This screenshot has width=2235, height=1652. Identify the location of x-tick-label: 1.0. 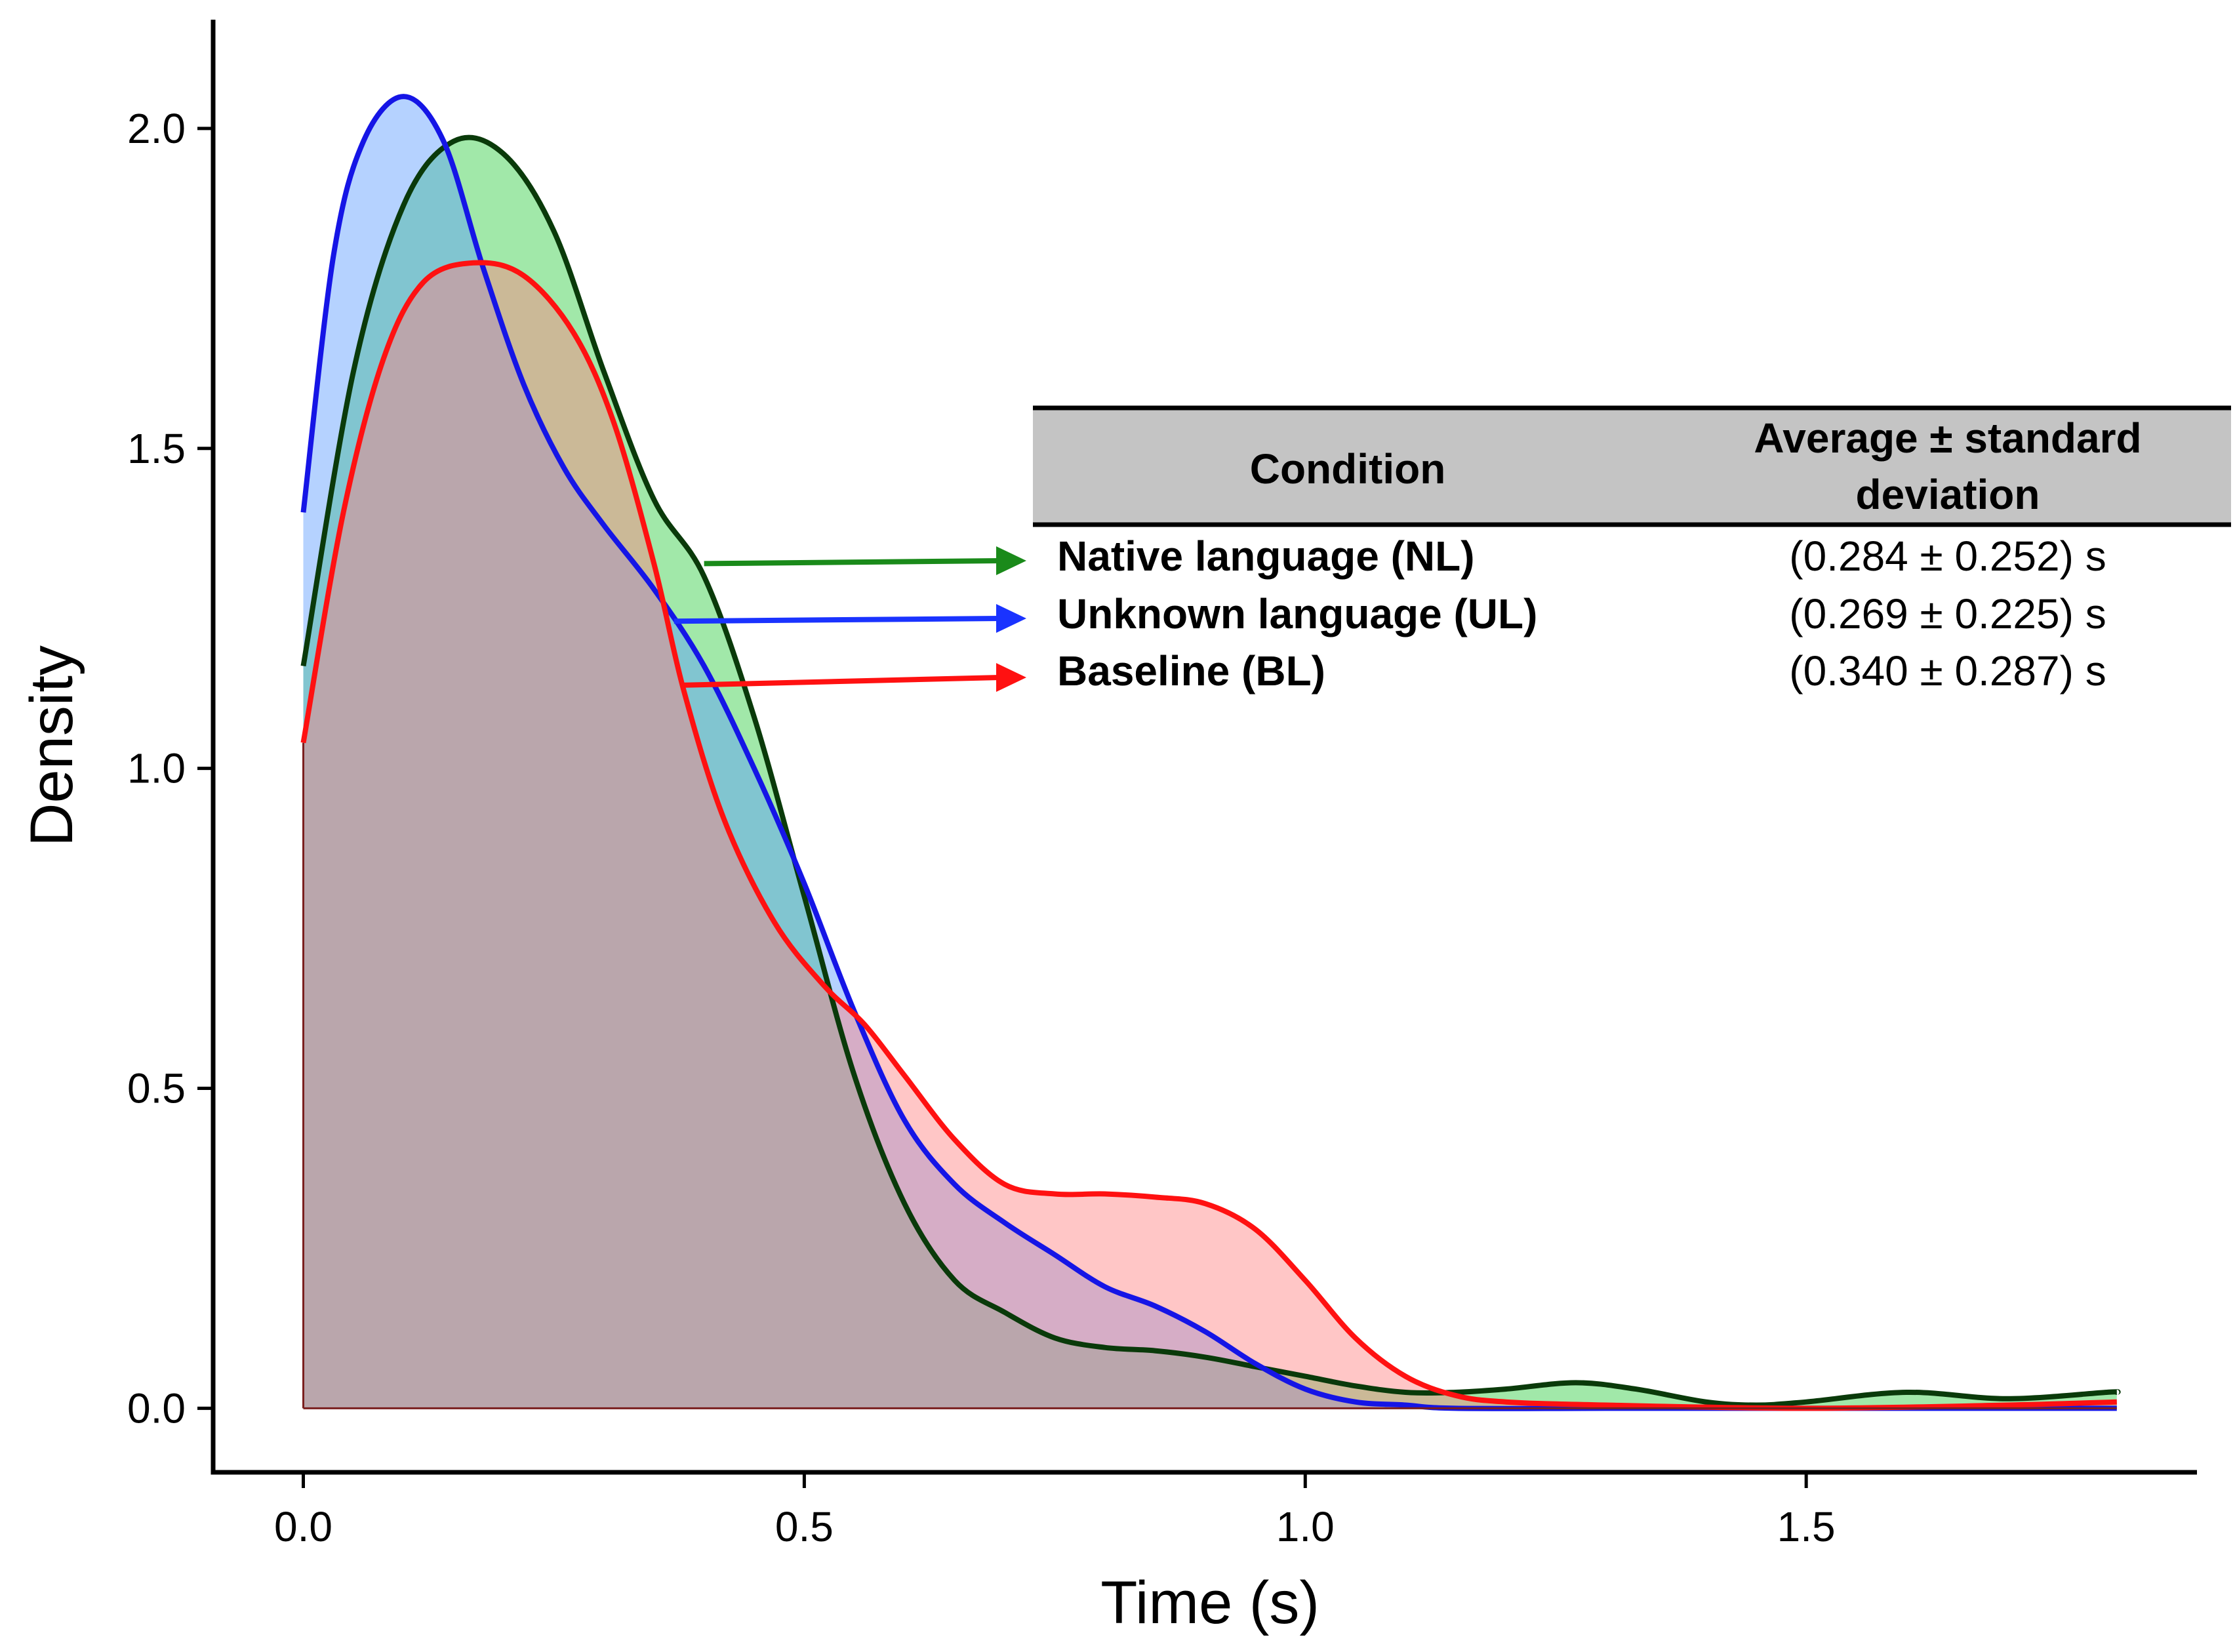
(1306, 1527).